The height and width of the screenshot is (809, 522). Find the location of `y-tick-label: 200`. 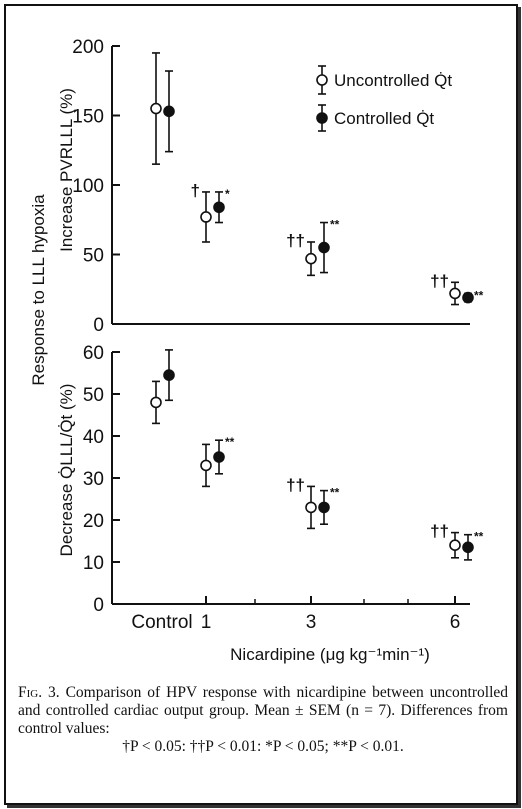

y-tick-label: 200 is located at coordinates (88, 47).